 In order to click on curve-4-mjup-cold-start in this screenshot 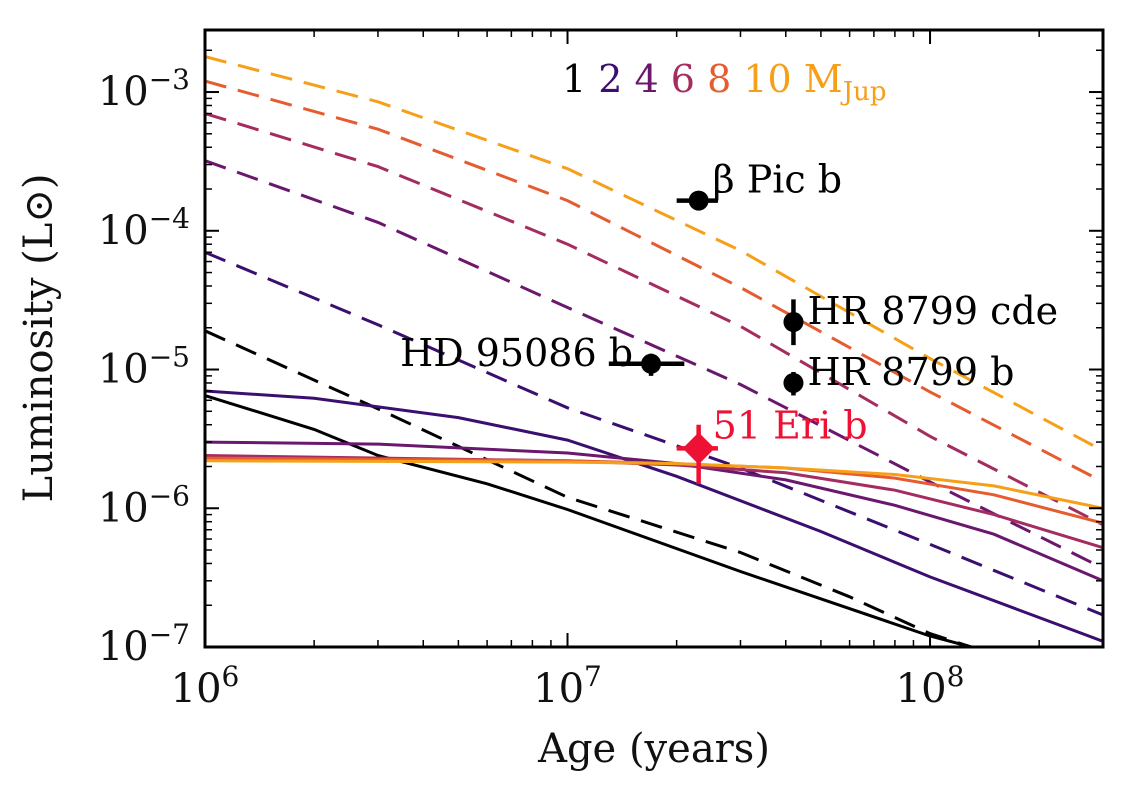, I will do `click(654, 511)`.